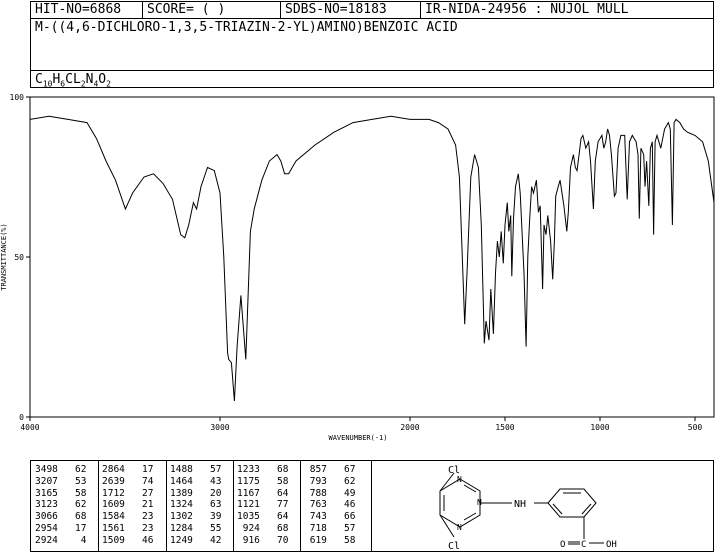 The image size is (715, 557). Describe the element at coordinates (19, 257) in the screenshot. I see `y-tick-label: 50` at that location.